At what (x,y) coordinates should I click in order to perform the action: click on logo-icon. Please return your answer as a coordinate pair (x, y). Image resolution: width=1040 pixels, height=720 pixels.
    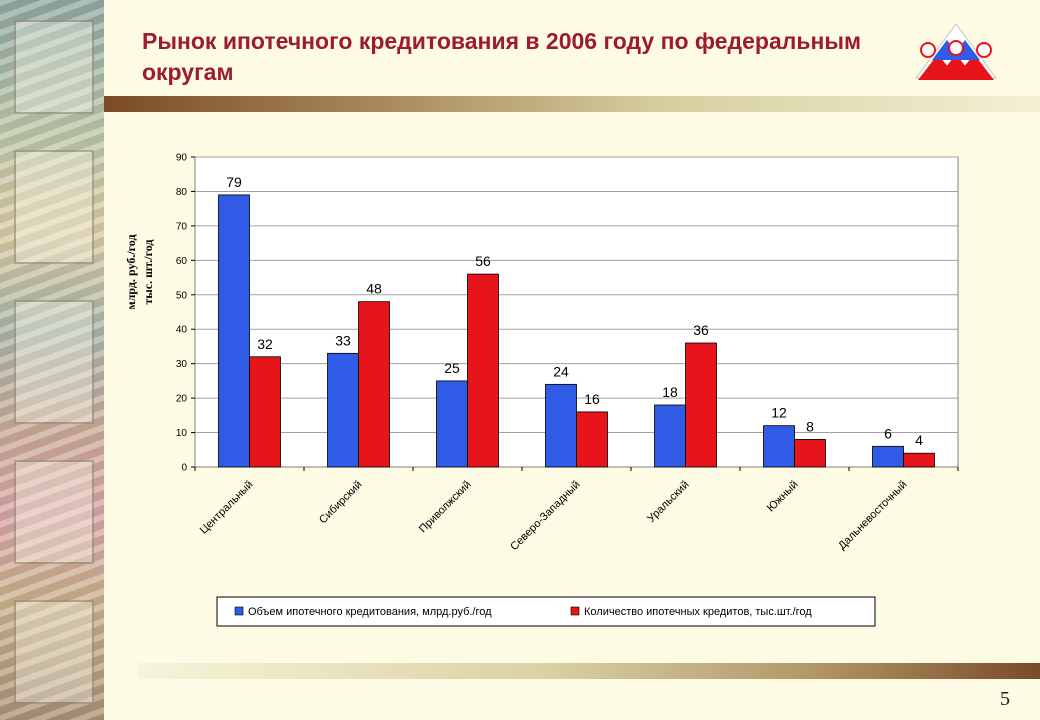
    Looking at the image, I should click on (956, 51).